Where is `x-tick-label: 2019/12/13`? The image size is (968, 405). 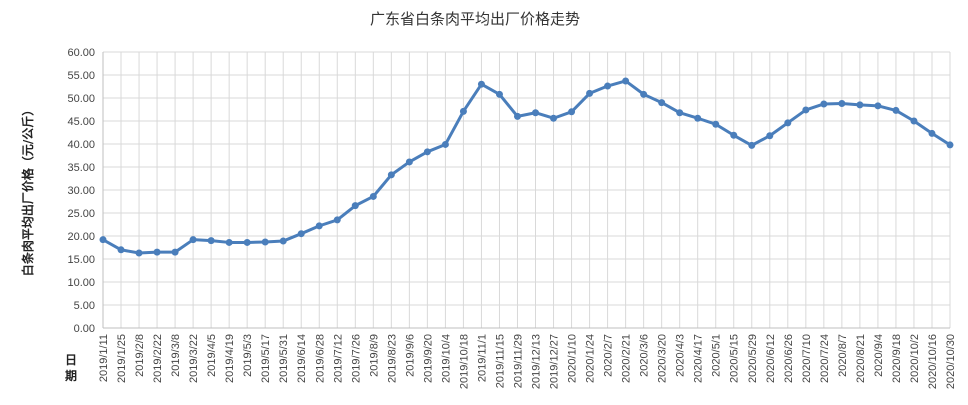 x-tick-label: 2019/12/13 is located at coordinates (537, 361).